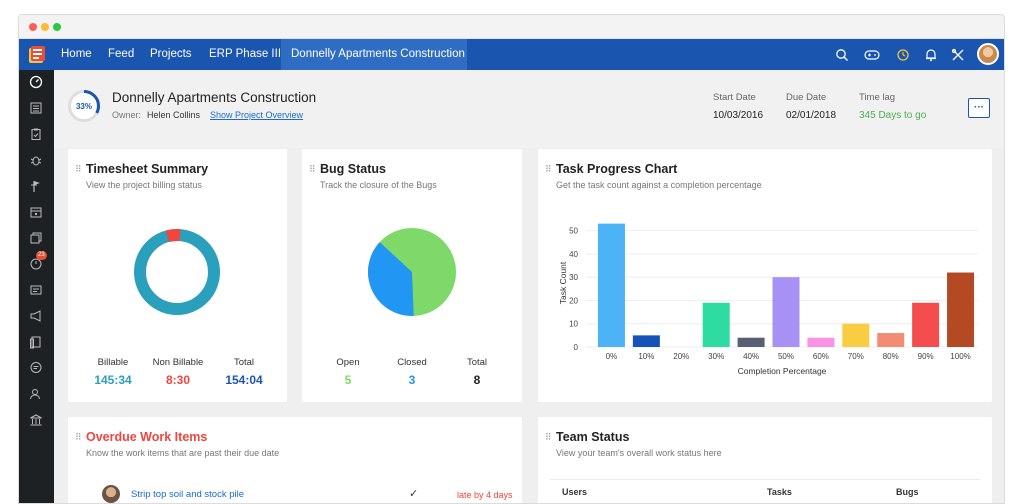  What do you see at coordinates (931, 55) in the screenshot?
I see `bell-icon` at bounding box center [931, 55].